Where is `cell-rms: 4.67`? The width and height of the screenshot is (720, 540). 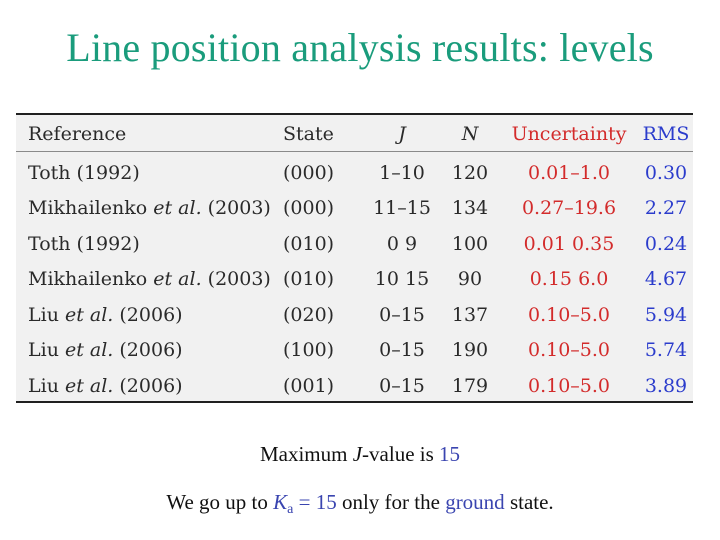 cell-rms: 4.67 is located at coordinates (666, 279).